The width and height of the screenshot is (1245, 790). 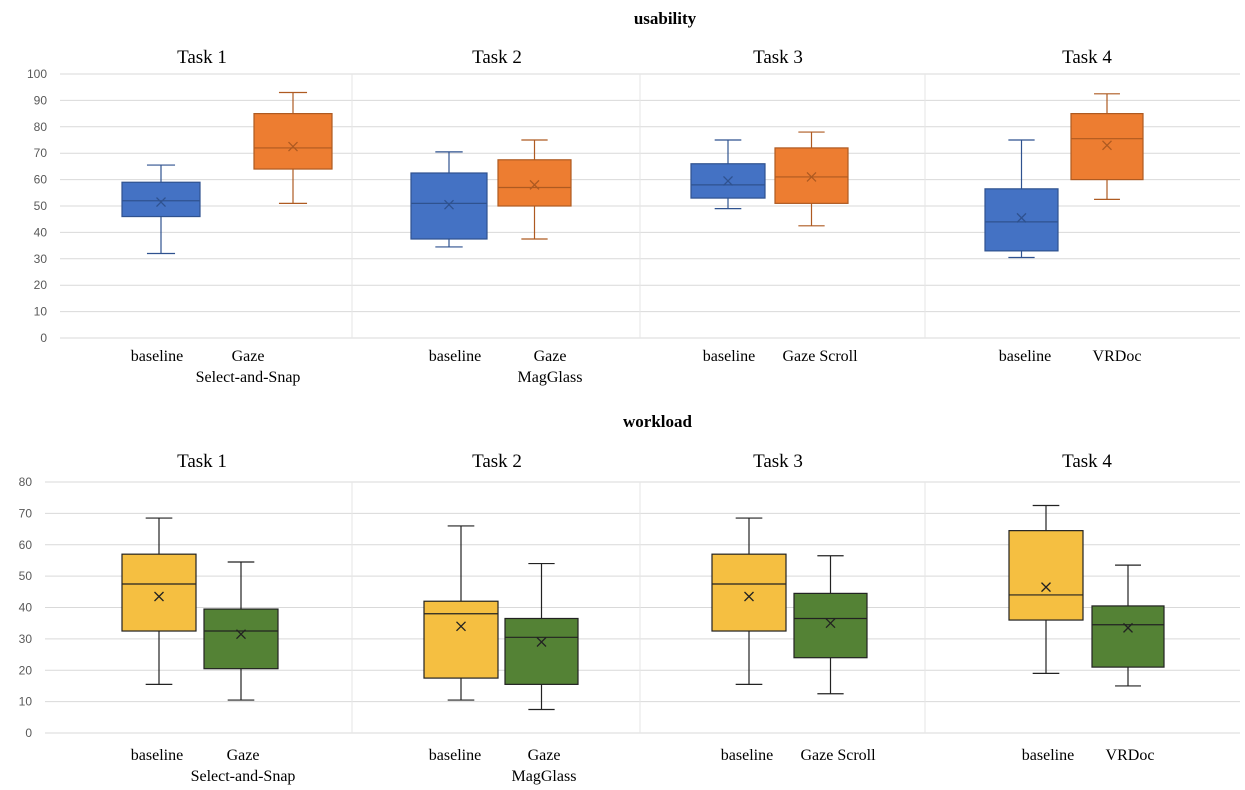 What do you see at coordinates (665, 18) in the screenshot?
I see `chart-title: usability` at bounding box center [665, 18].